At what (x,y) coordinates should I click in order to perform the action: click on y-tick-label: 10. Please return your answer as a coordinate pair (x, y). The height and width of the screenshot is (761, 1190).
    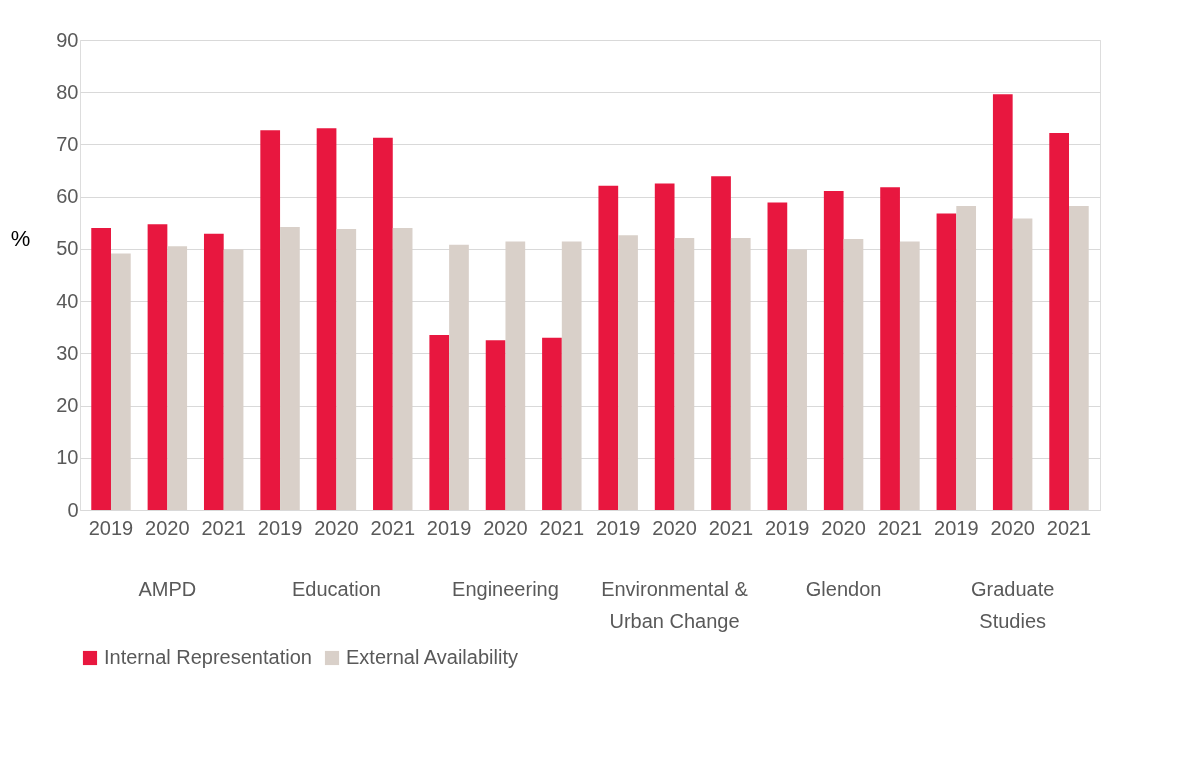
    Looking at the image, I should click on (67, 457).